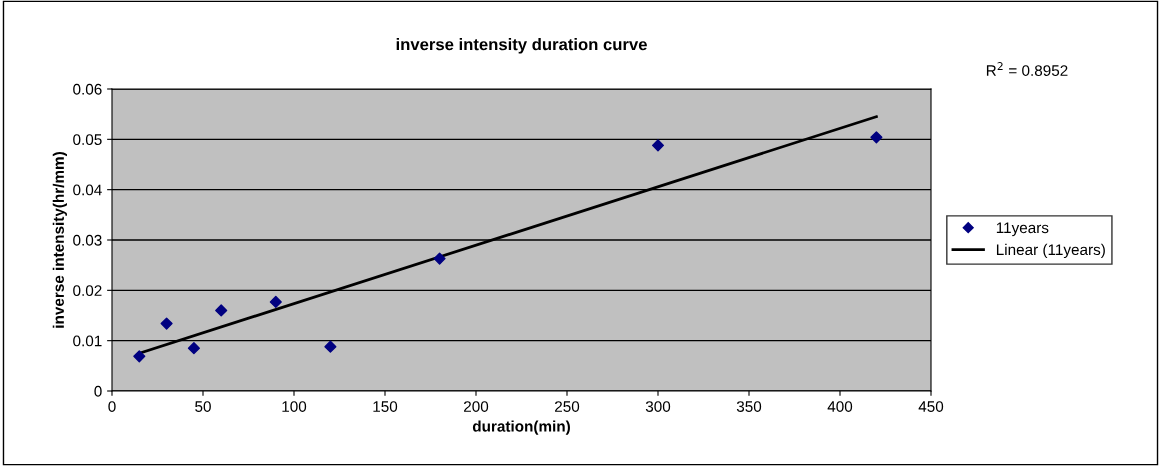 Image resolution: width=1161 pixels, height=466 pixels. Describe the element at coordinates (87, 341) in the screenshot. I see `y-tick-label: 0.01` at that location.